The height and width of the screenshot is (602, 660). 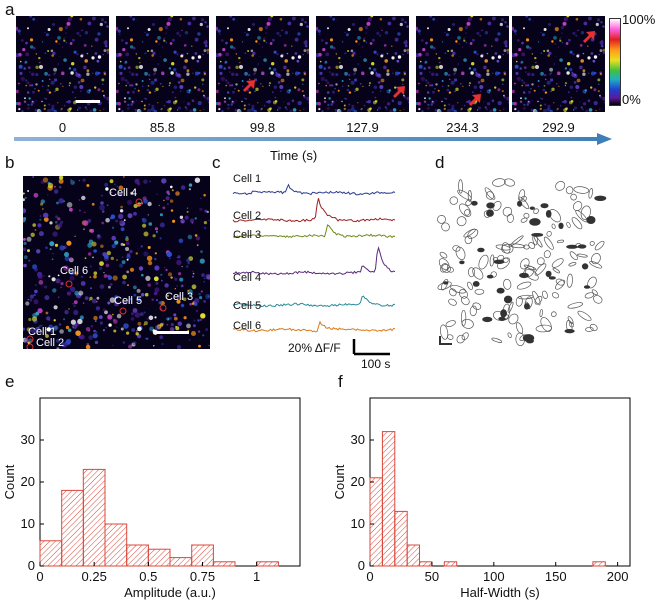 I want to click on trace-label: Cell 1, so click(x=247, y=179).